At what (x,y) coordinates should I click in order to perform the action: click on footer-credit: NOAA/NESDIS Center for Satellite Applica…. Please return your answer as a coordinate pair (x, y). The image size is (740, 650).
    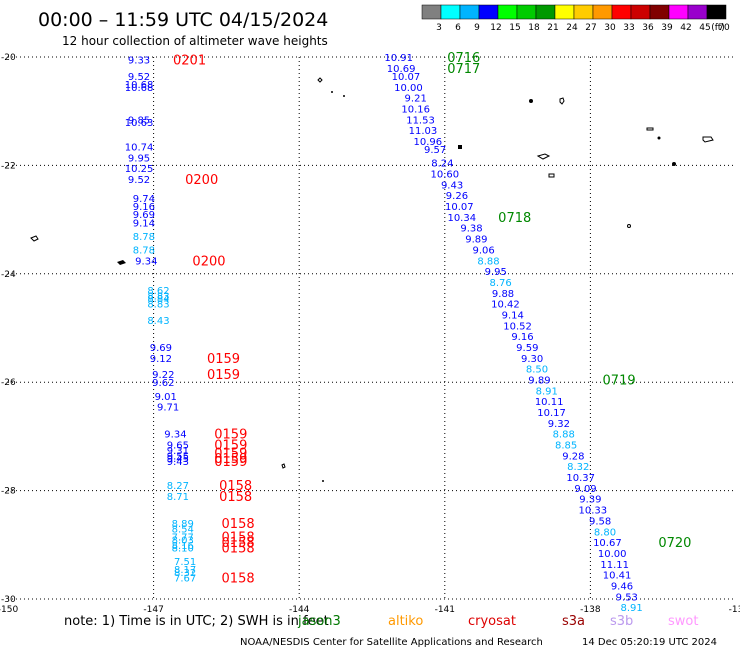
    Looking at the image, I should click on (391, 642).